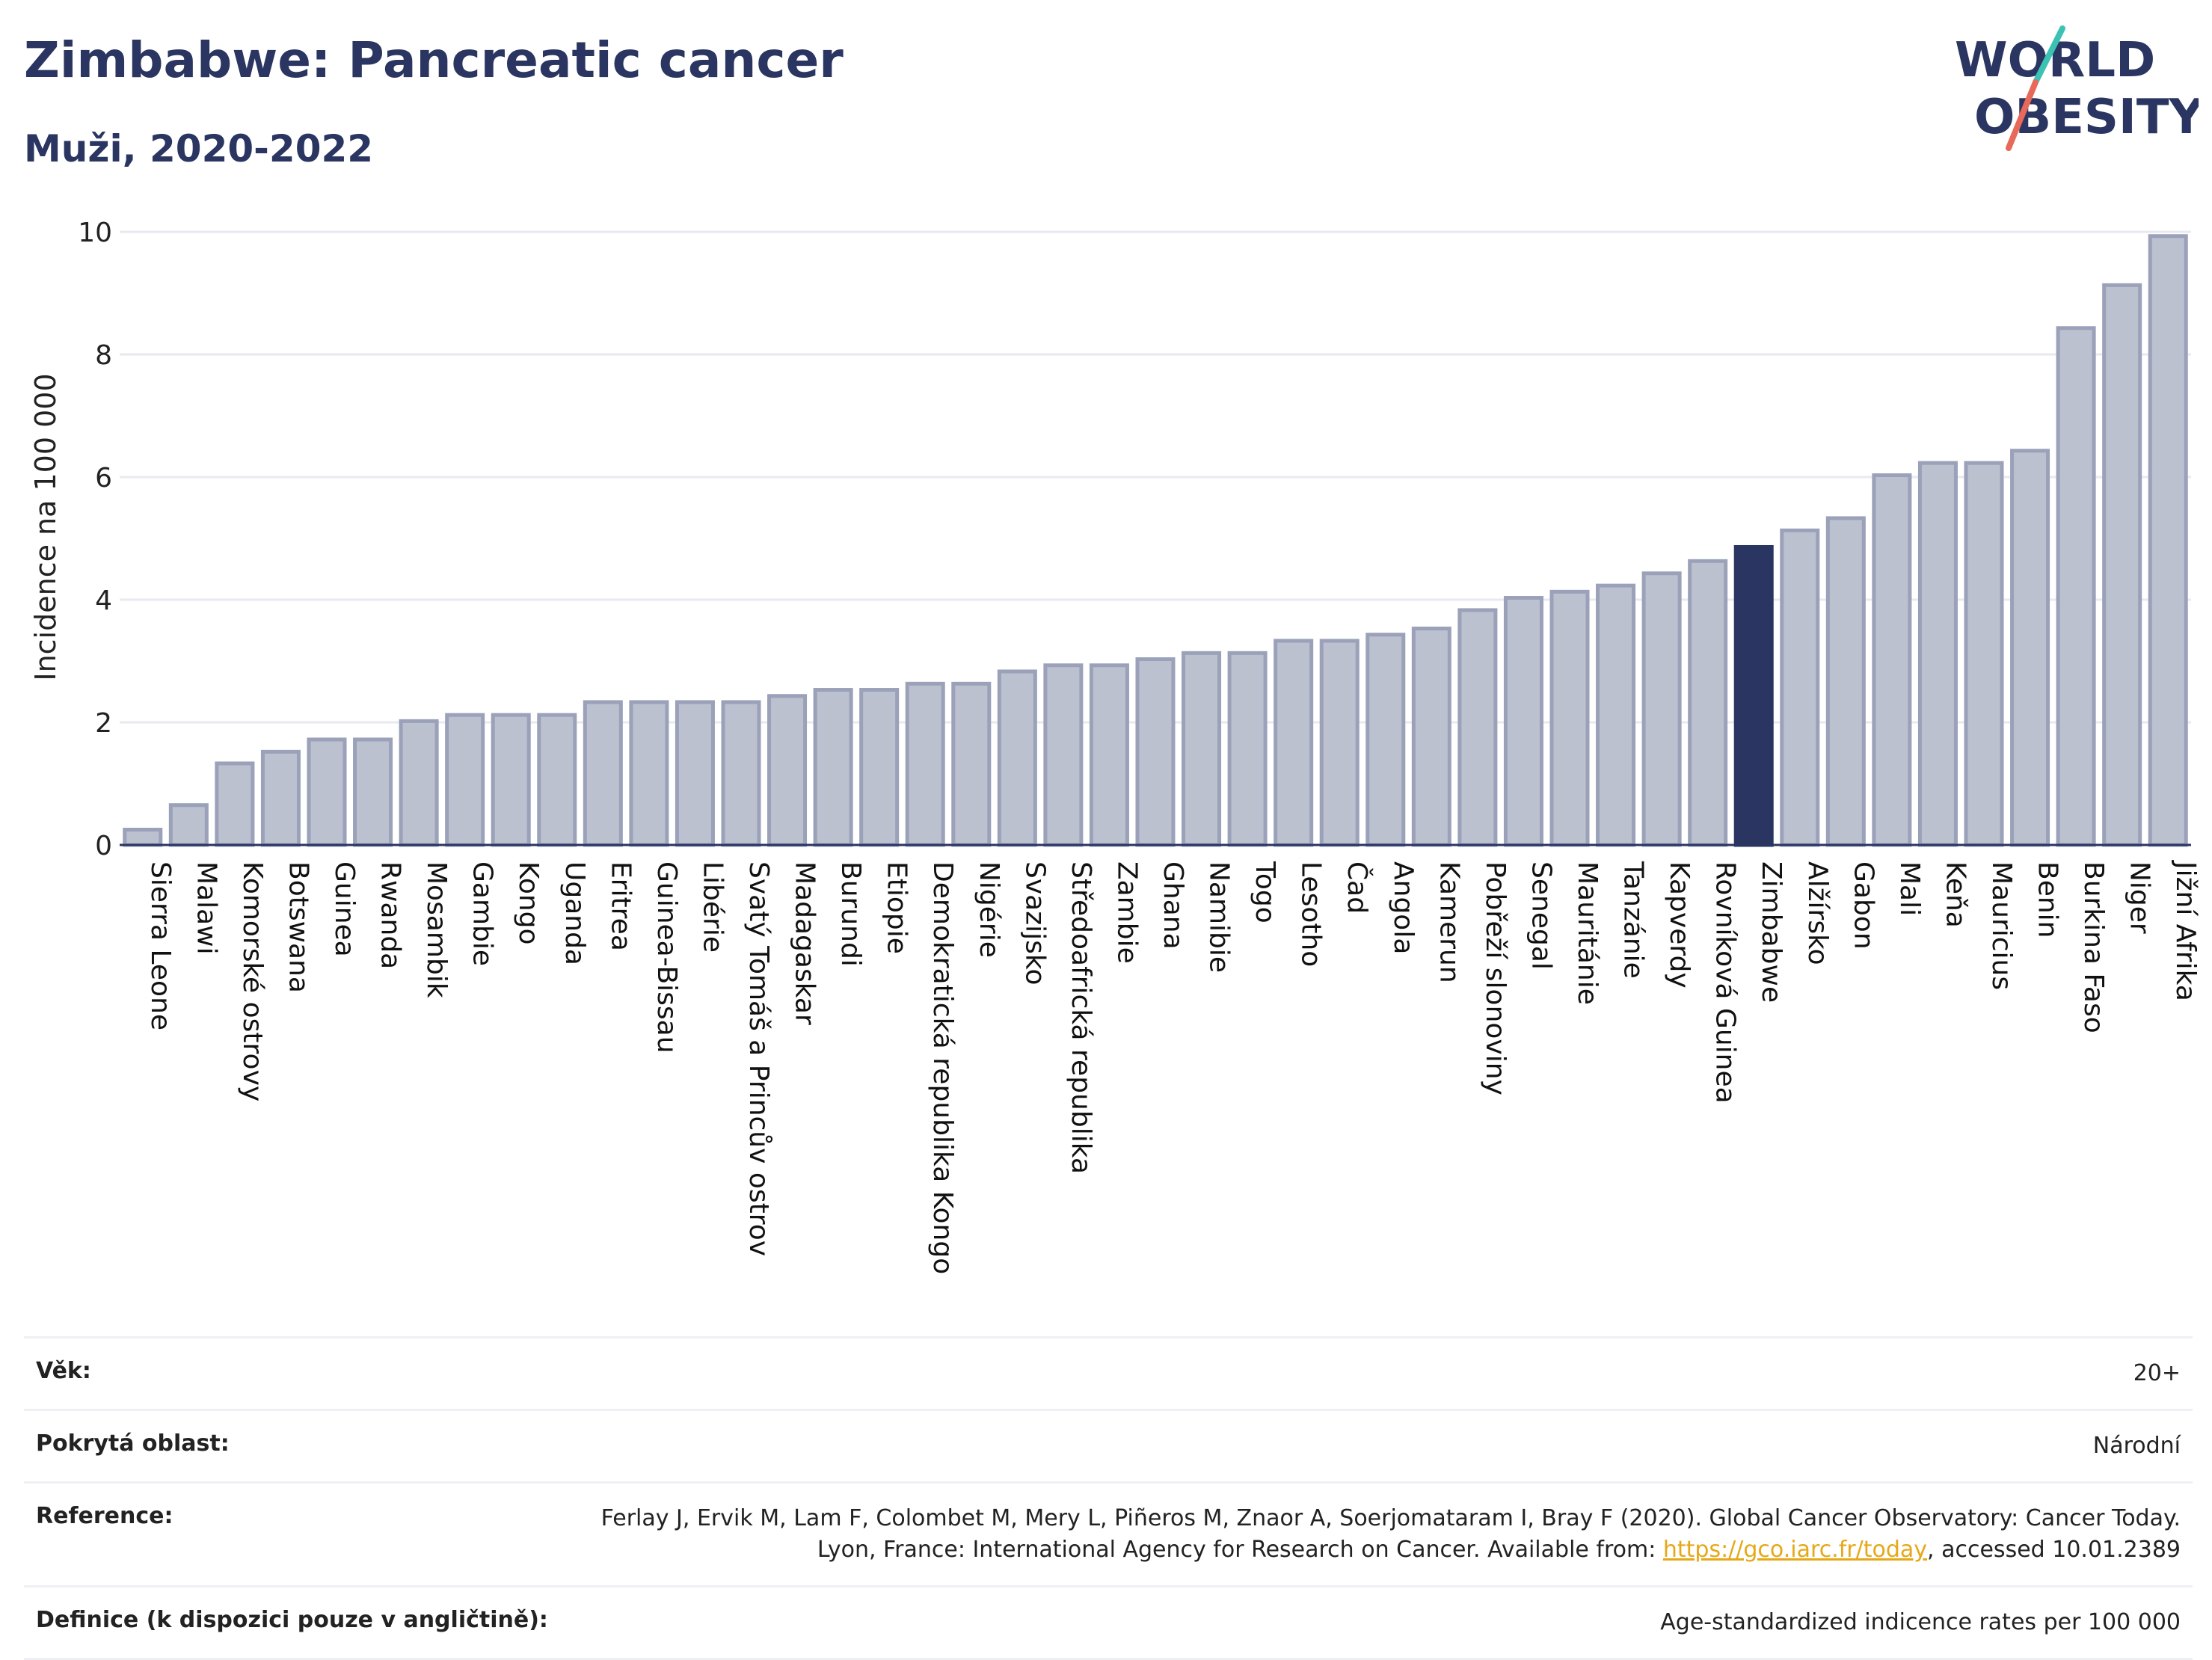 This screenshot has height=1660, width=2212. Describe the element at coordinates (1265, 892) in the screenshot. I see `x-tick-label: Togo` at that location.